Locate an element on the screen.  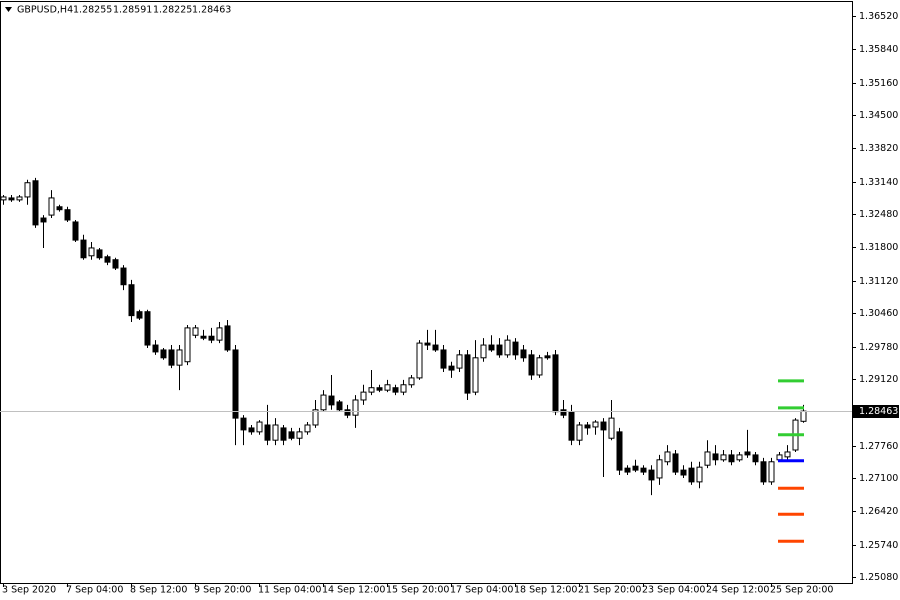
y-tick-label: 1.34500 is located at coordinates (878, 115).